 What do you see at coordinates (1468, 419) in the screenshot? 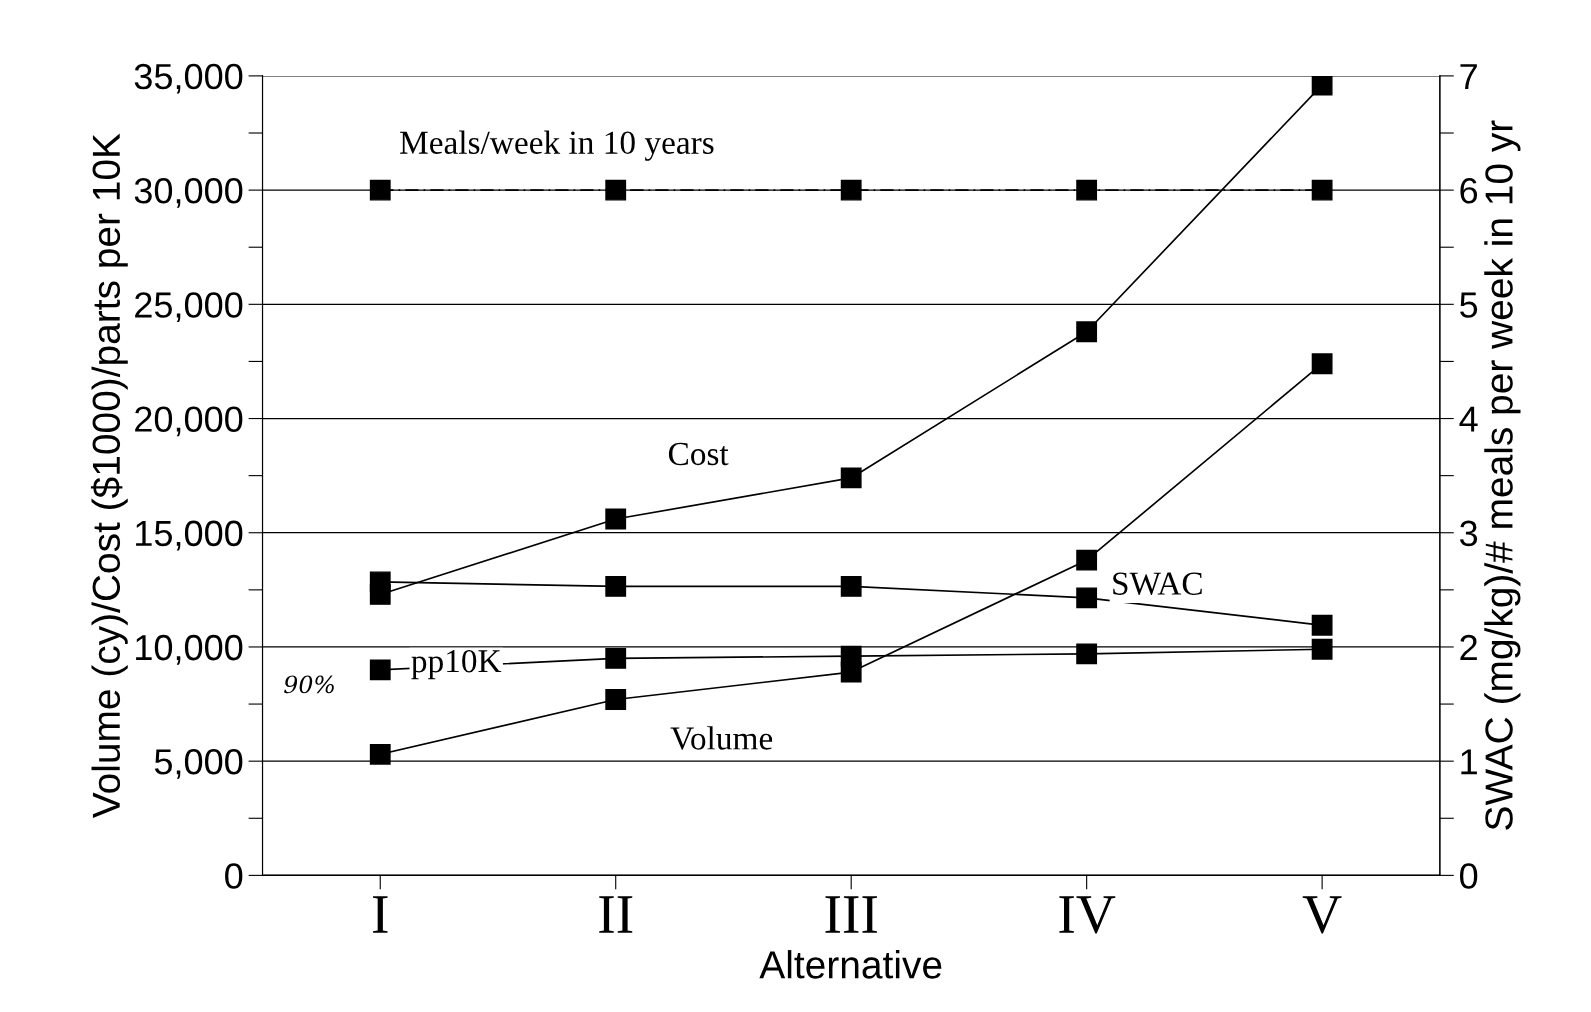
I see `y2-tick-label: 4` at bounding box center [1468, 419].